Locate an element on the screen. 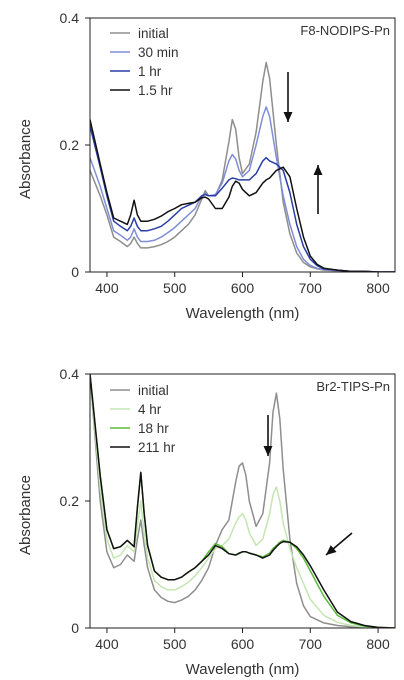 The width and height of the screenshot is (404, 680). legend-label: 4 hr is located at coordinates (150, 409).